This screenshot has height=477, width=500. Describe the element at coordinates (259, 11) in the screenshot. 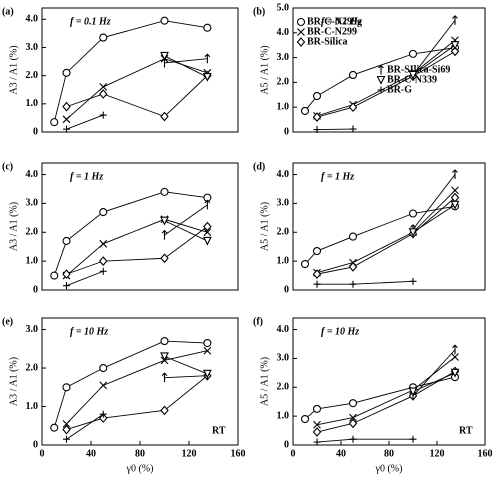

I see `panel-label: (b)` at that location.